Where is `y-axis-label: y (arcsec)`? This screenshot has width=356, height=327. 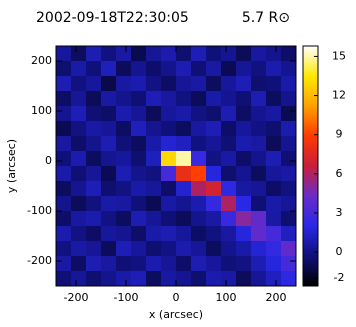
y-axis-label: y (arcsec) is located at coordinates (11, 166).